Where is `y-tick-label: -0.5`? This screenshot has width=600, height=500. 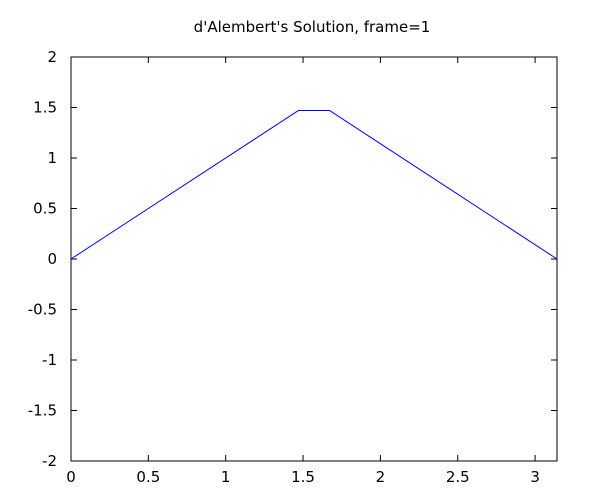
y-tick-label: -0.5 is located at coordinates (42, 310).